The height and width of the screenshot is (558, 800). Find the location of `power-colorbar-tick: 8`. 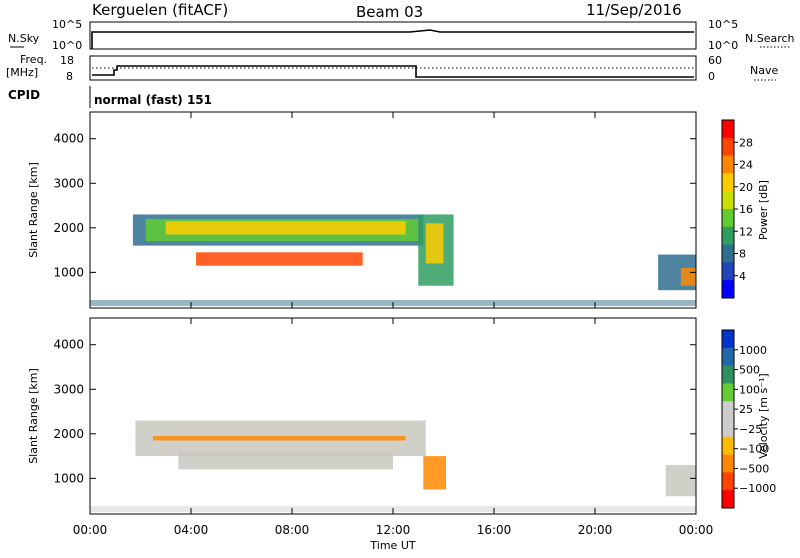

power-colorbar-tick: 8 is located at coordinates (742, 254).